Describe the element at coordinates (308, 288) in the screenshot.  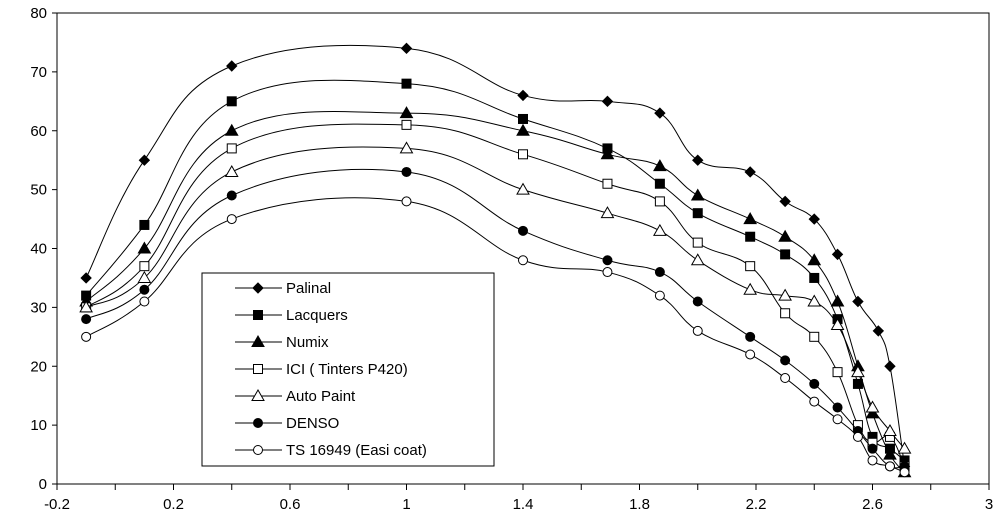
I see `legend-label: Palinal` at that location.